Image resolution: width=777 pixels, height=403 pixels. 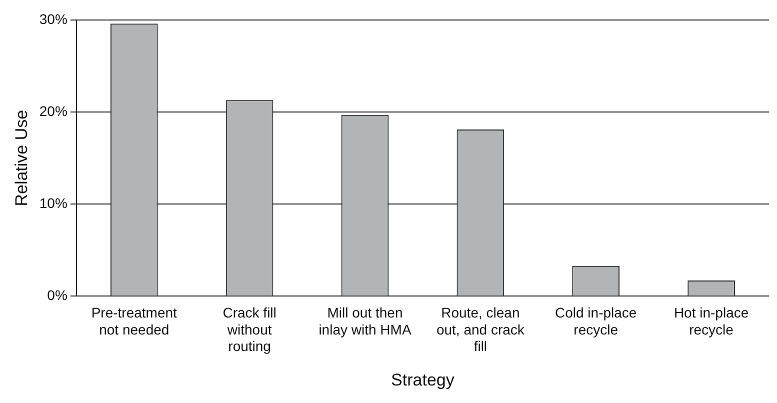 What do you see at coordinates (595, 321) in the screenshot?
I see `x-tick-label: Cold in-place recycle` at bounding box center [595, 321].